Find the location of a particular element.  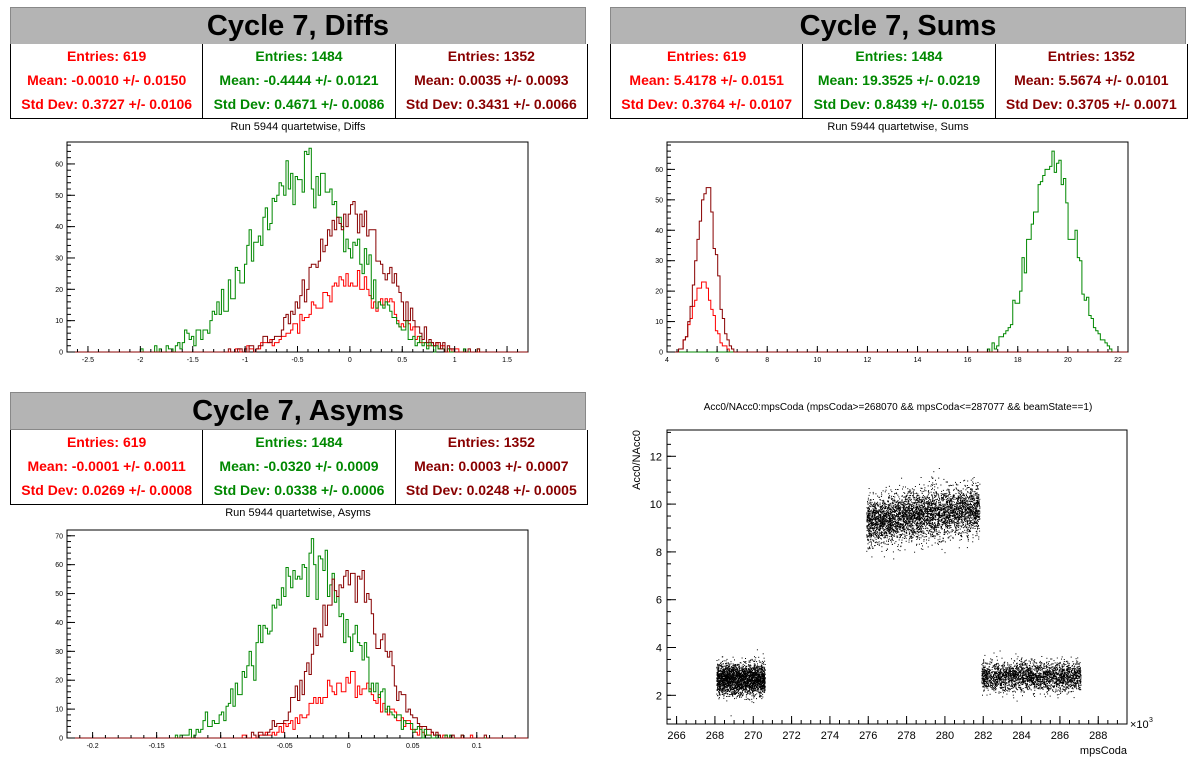

y-tick-label: 70 is located at coordinates (59, 536).